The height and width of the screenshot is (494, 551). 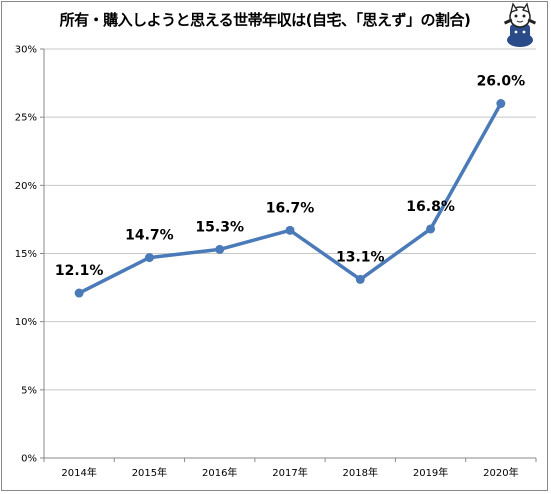 I want to click on data-label: 16.7%, so click(x=290, y=208).